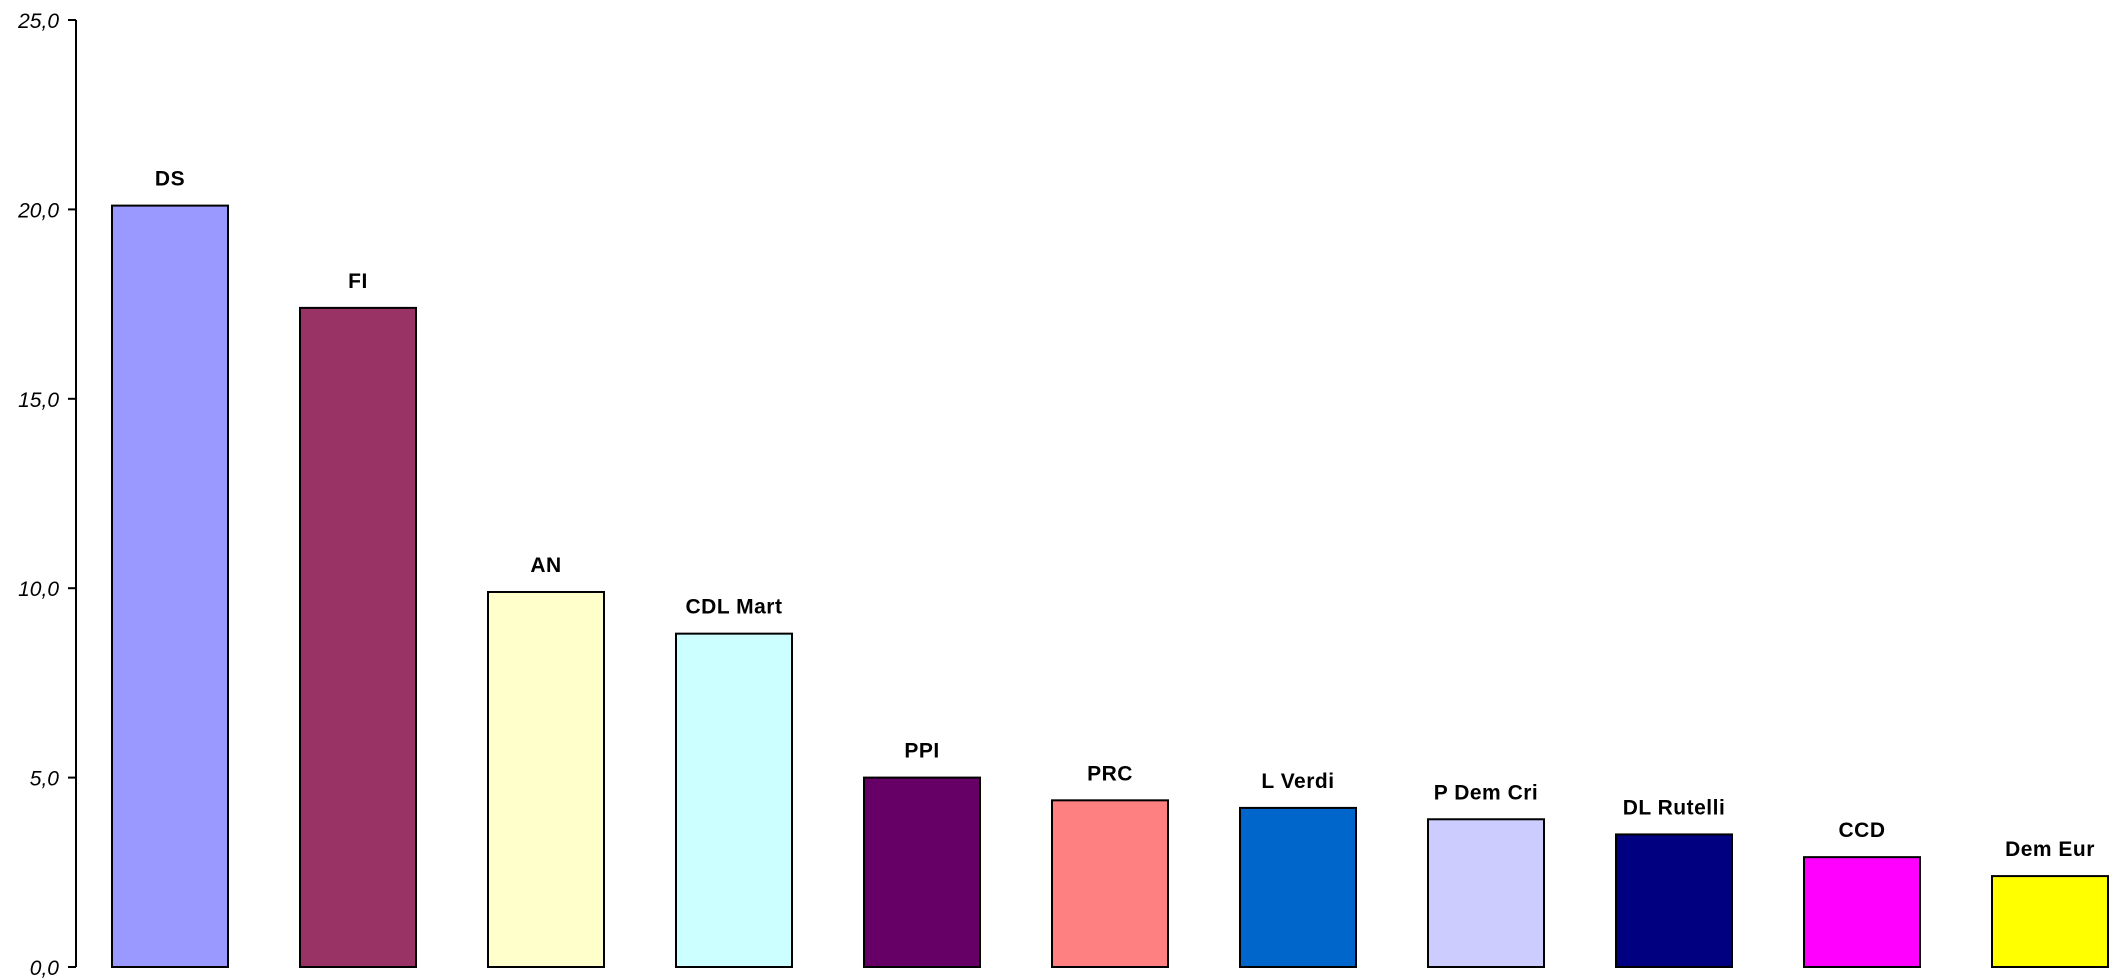 This screenshot has height=980, width=2116. What do you see at coordinates (1486, 792) in the screenshot?
I see `bar-label: P Dem Cri` at bounding box center [1486, 792].